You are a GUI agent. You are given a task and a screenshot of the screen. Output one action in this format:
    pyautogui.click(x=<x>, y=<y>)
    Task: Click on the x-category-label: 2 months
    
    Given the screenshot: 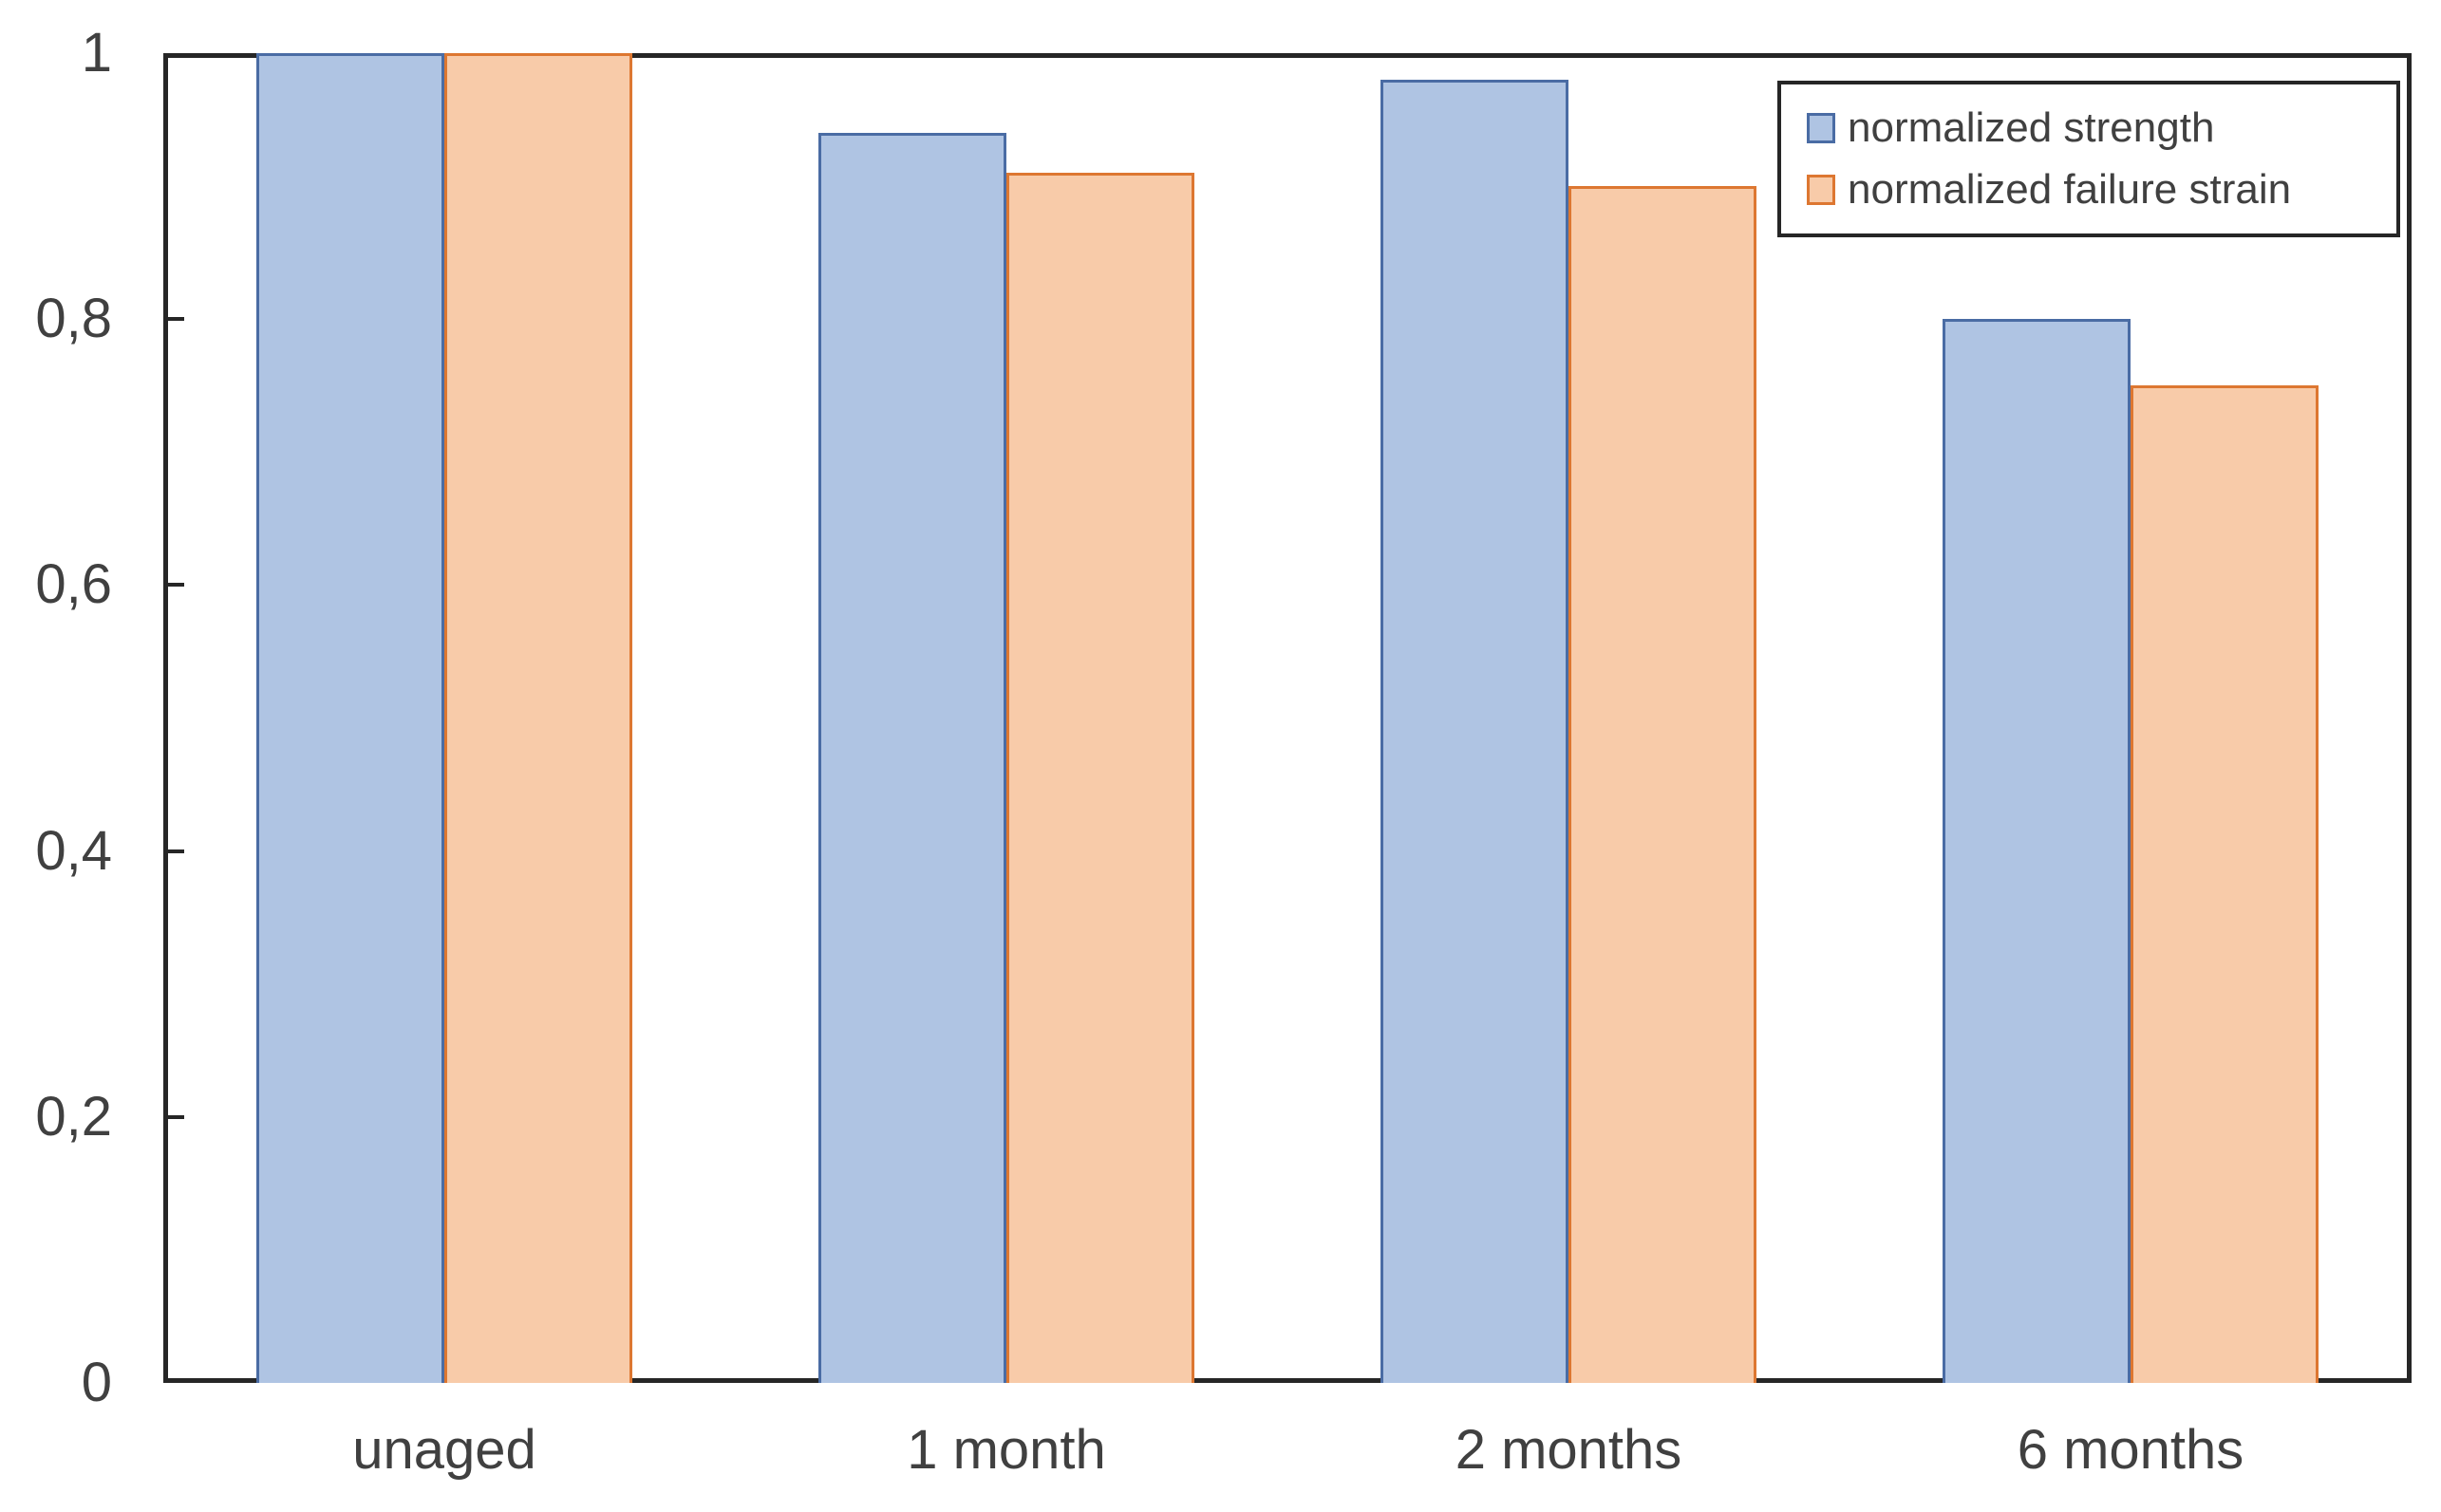 What is the action you would take?
    pyautogui.click(x=1569, y=1450)
    